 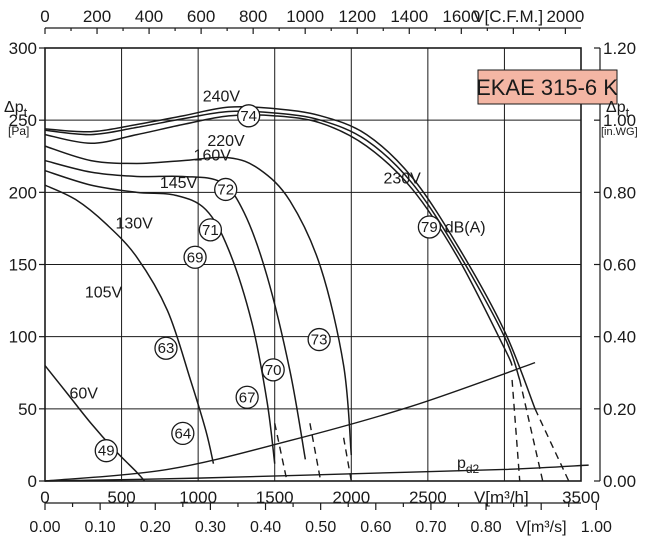 What do you see at coordinates (265, 527) in the screenshot?
I see `x-bottom-tick-label: 0.40` at bounding box center [265, 527].